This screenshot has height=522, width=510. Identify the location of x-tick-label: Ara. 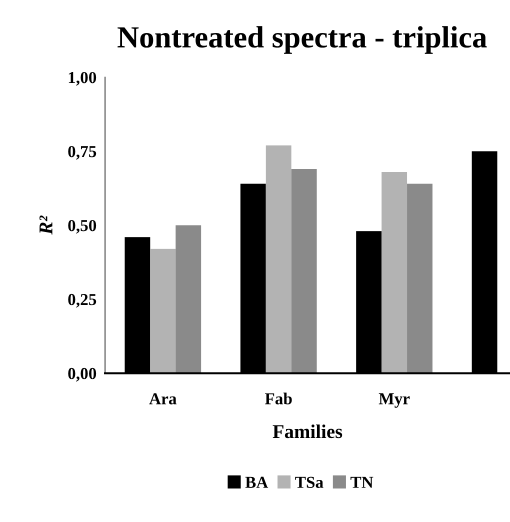
(163, 398).